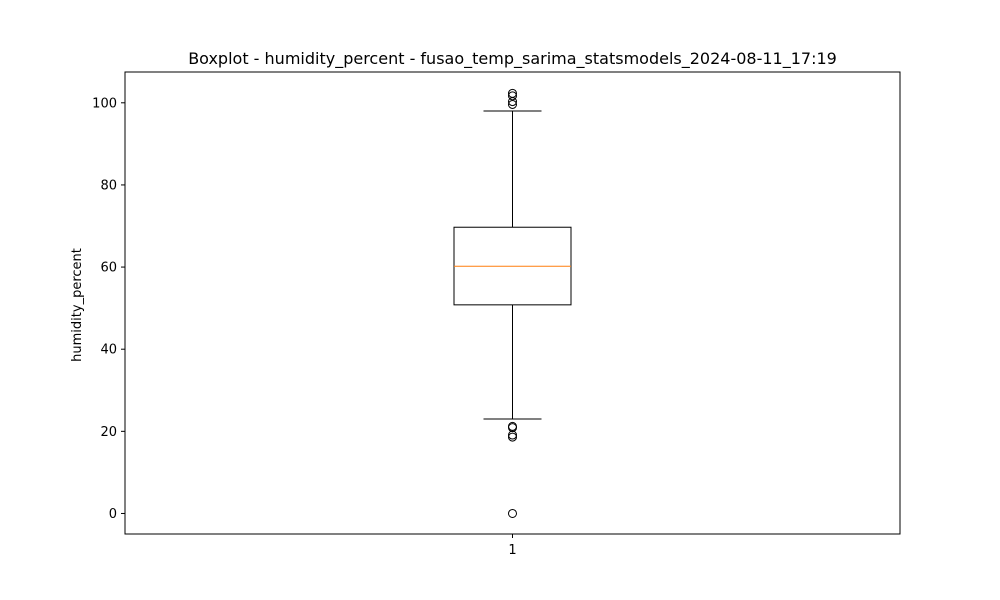 The image size is (1000, 600). What do you see at coordinates (108, 268) in the screenshot?
I see `y-tick-label: 60` at bounding box center [108, 268].